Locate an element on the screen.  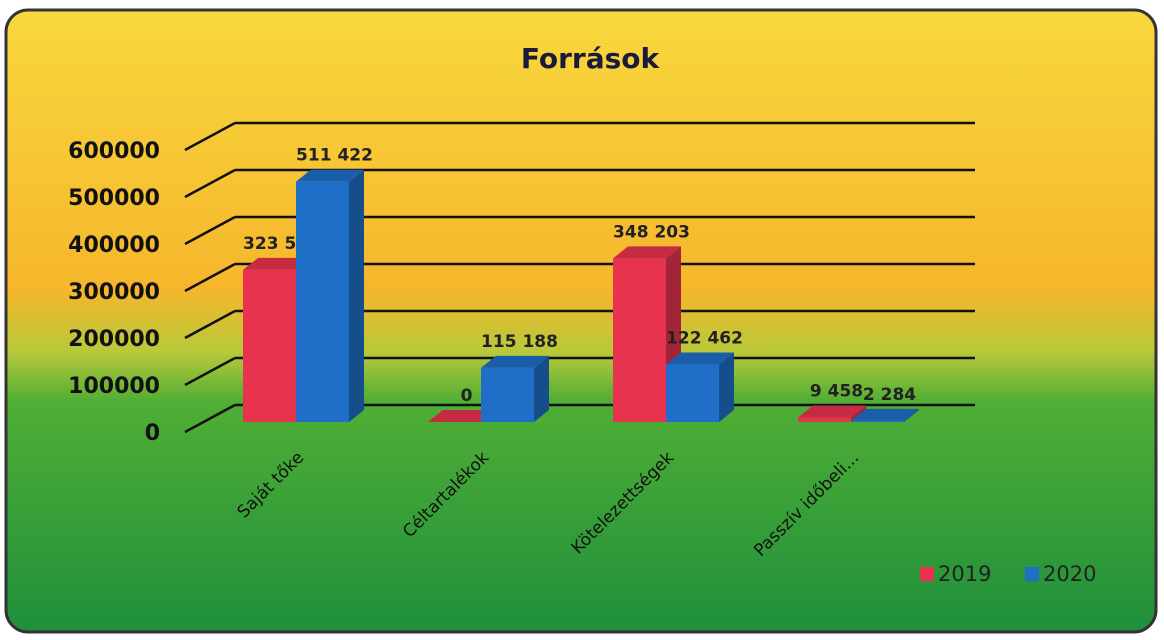
data-label: 0 is located at coordinates (467, 396).